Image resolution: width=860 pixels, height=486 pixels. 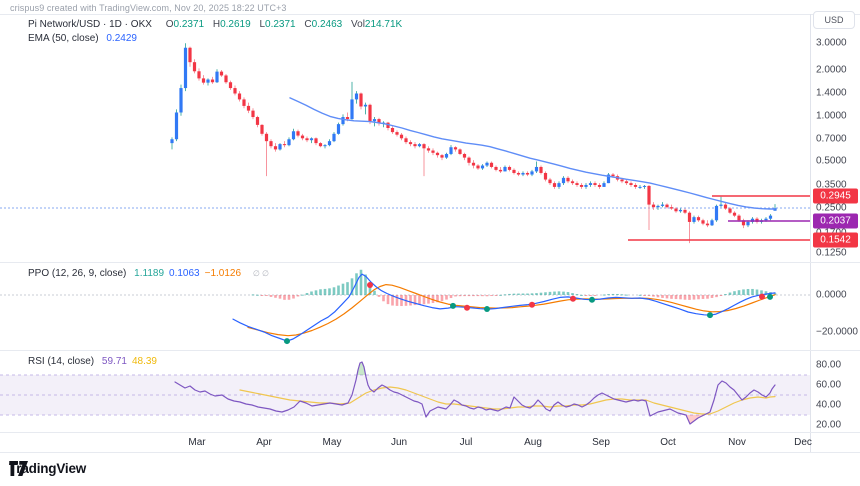 What do you see at coordinates (18, 468) in the screenshot?
I see `tradingview-logo-icon` at bounding box center [18, 468].